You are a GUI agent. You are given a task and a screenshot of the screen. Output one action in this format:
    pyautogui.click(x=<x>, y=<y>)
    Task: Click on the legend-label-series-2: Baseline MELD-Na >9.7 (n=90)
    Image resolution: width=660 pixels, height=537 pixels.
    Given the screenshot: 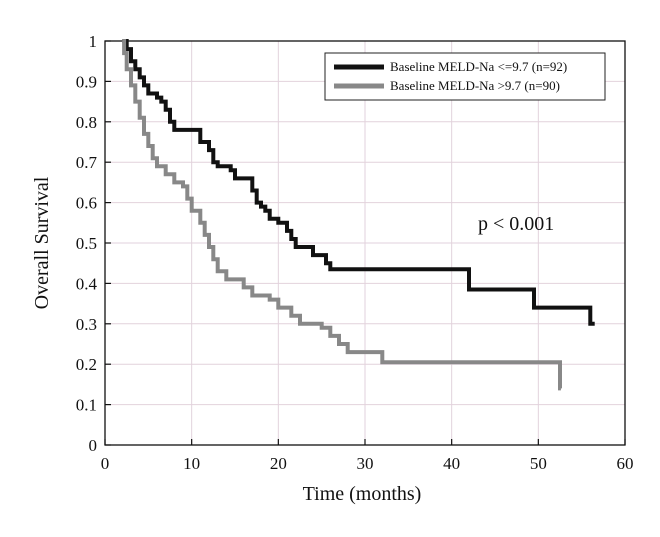 What is the action you would take?
    pyautogui.click(x=475, y=85)
    